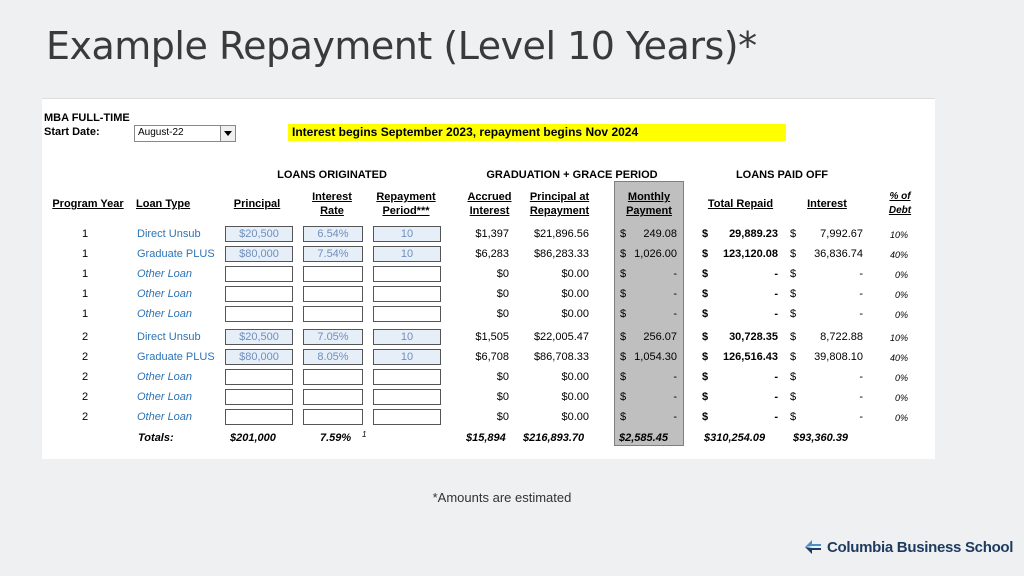  I want to click on totals-principal: $201,000, so click(253, 438).